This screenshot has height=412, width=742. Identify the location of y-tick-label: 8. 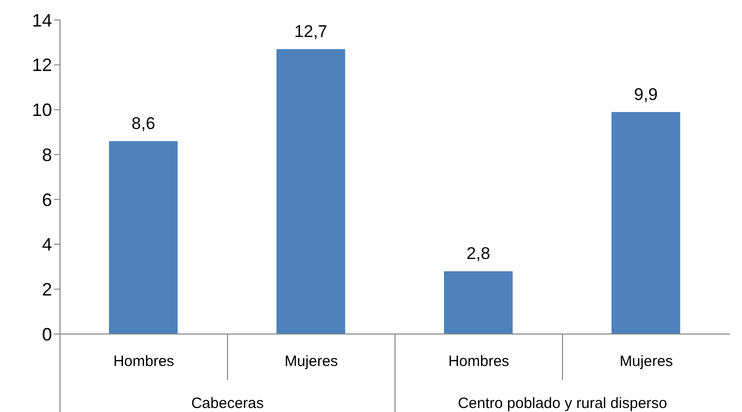
(47, 154).